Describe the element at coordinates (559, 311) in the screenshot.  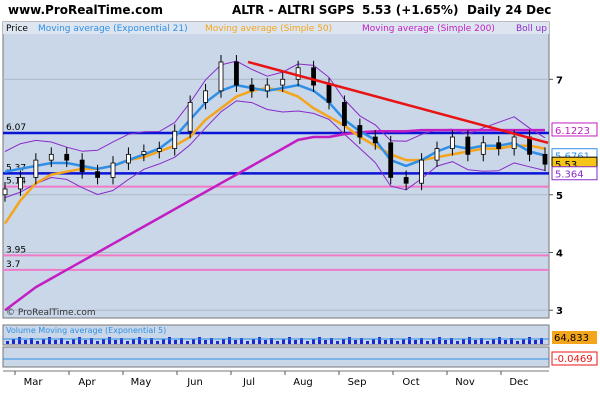
I see `y-tick-label-0: 3` at that location.